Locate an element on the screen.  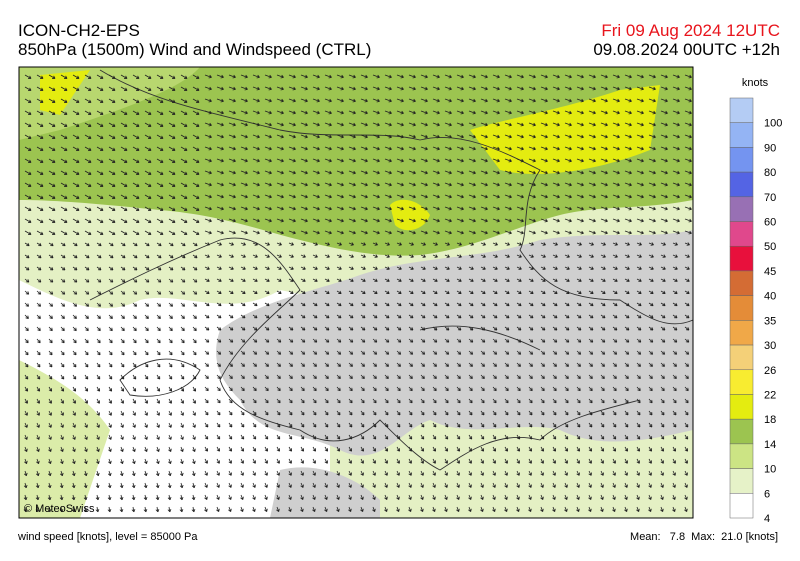
colorbar-label: 50 is located at coordinates (770, 247).